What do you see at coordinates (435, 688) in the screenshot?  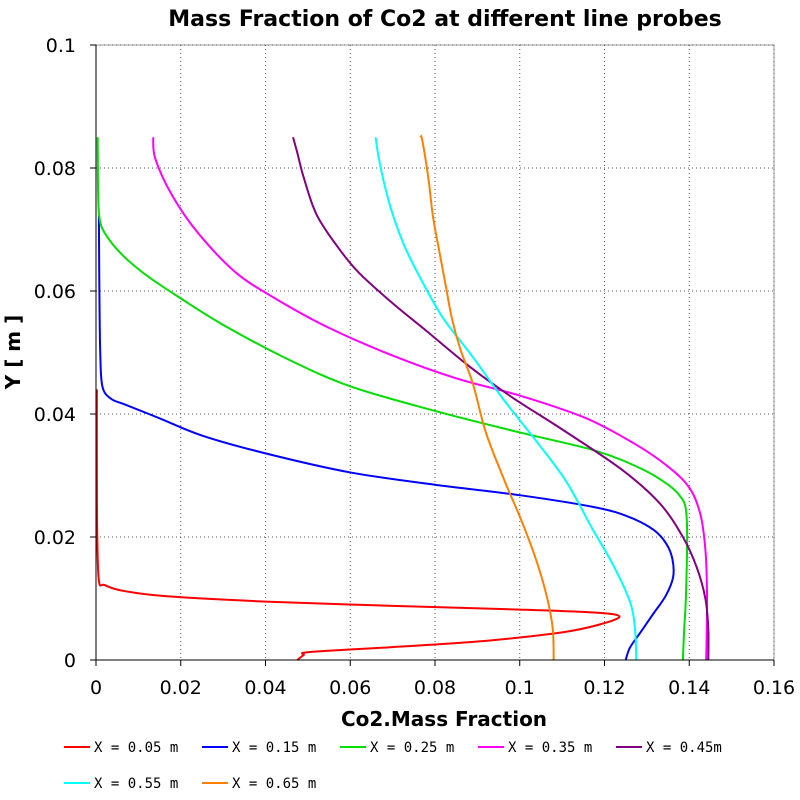 I see `x-tick-label: 0.08` at bounding box center [435, 688].